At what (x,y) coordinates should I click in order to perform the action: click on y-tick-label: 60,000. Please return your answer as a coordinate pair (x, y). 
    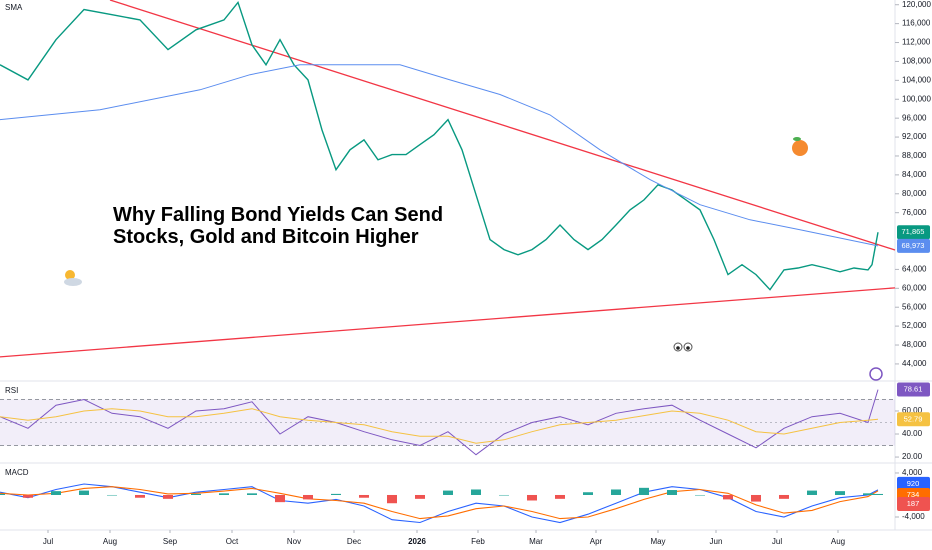
    Looking at the image, I should click on (914, 287).